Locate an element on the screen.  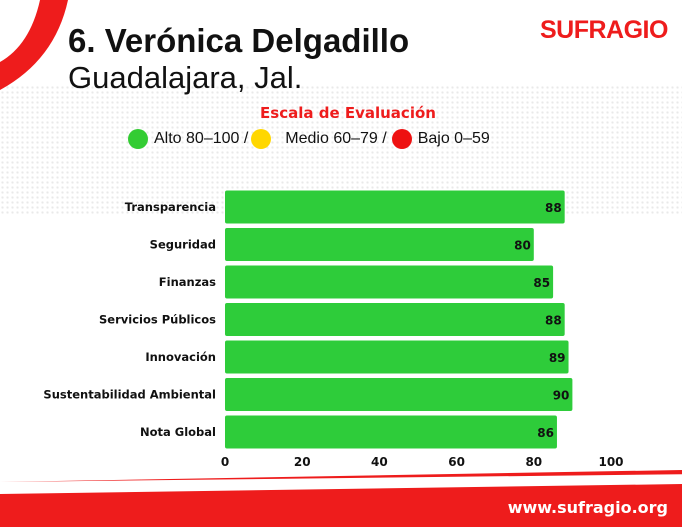
scale-title: Escala de Evaluación is located at coordinates (348, 113).